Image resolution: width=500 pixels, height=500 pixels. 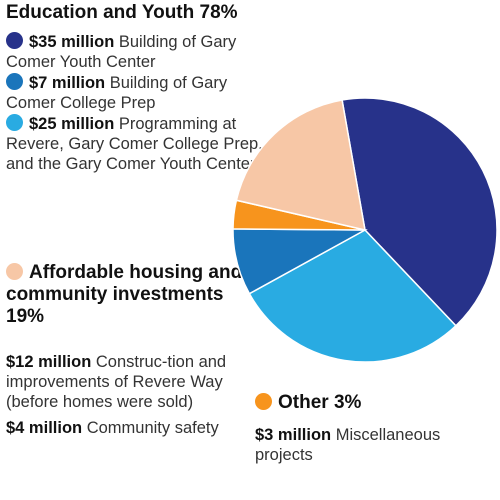 What do you see at coordinates (44, 428) in the screenshot?
I see `amount: $4 million` at bounding box center [44, 428].